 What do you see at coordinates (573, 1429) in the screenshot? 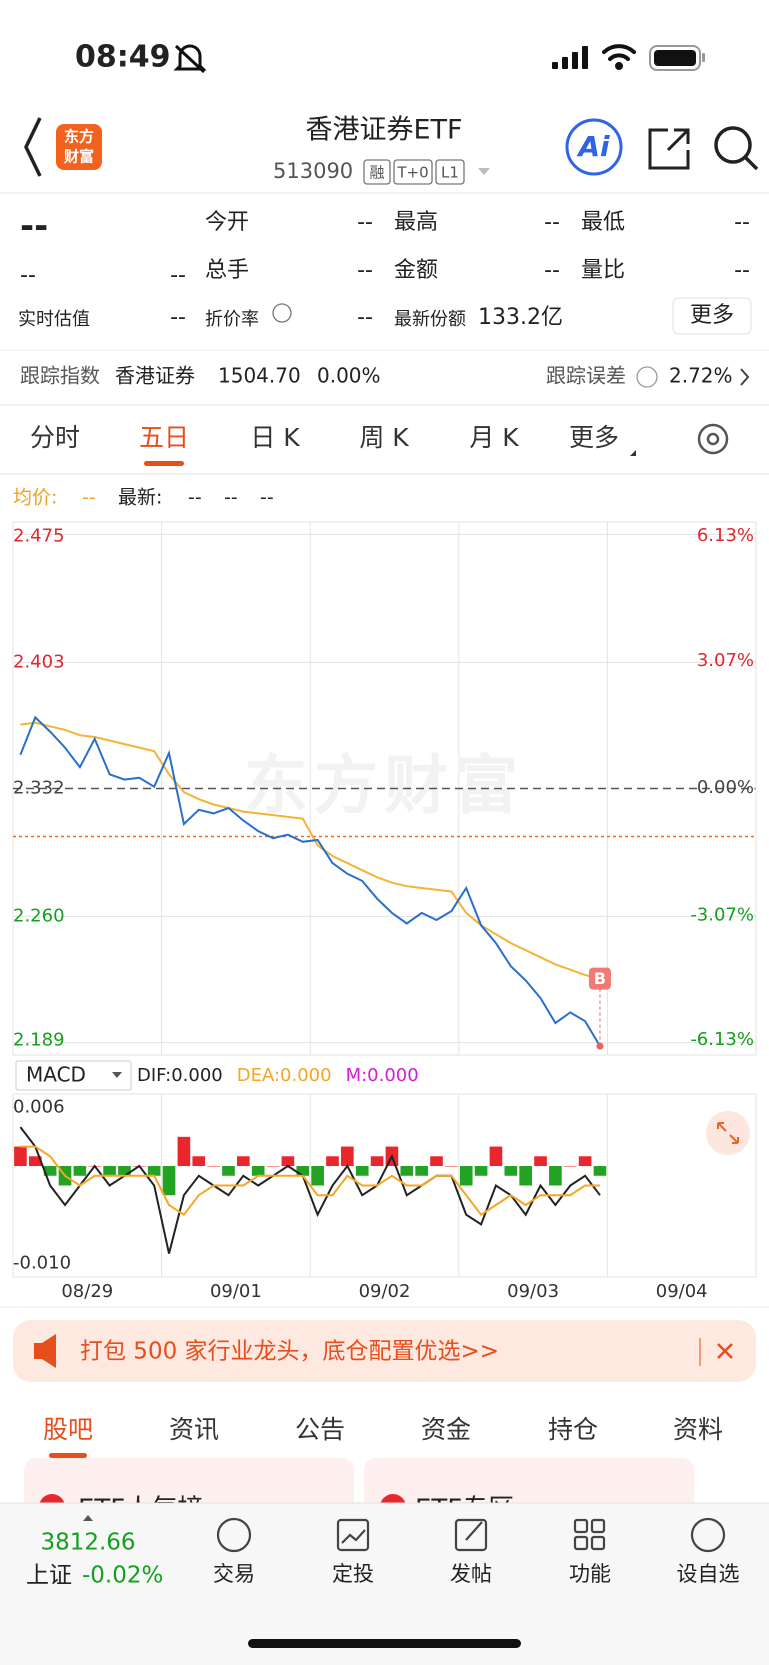
I see `content-tab: 持仓` at bounding box center [573, 1429].